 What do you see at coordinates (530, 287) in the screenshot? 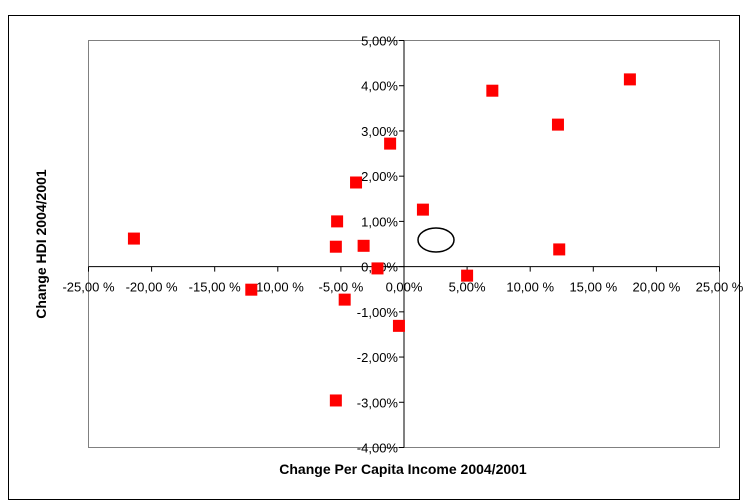
I see `x-tick-label: 10,00 %` at bounding box center [530, 287].